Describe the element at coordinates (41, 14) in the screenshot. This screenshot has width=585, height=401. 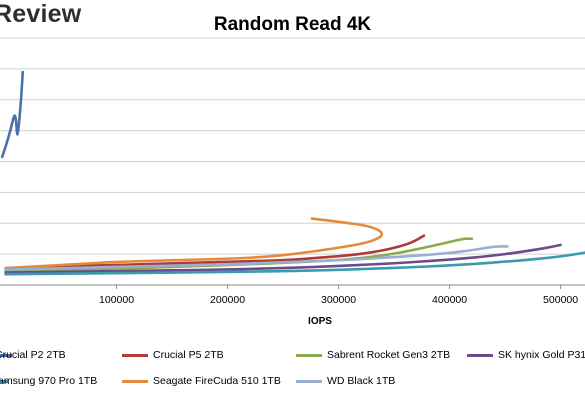
I see `site-logo: Review` at that location.